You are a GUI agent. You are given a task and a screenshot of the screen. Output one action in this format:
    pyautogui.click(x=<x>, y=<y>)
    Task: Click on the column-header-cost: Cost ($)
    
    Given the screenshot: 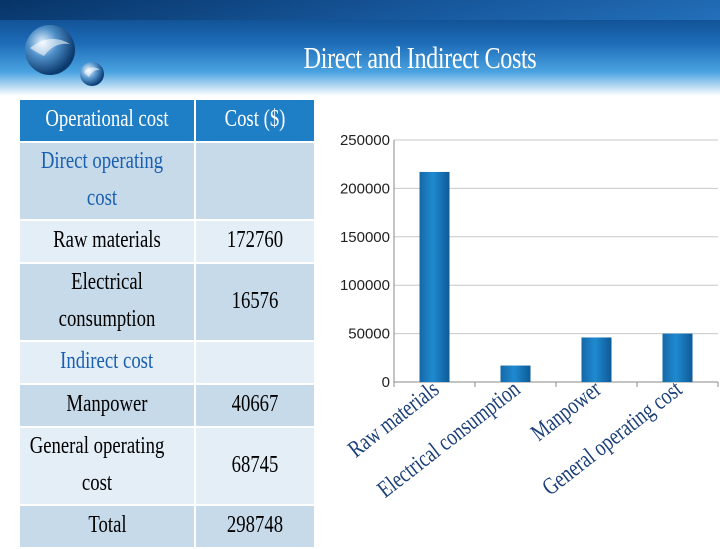 What is the action you would take?
    pyautogui.click(x=254, y=121)
    